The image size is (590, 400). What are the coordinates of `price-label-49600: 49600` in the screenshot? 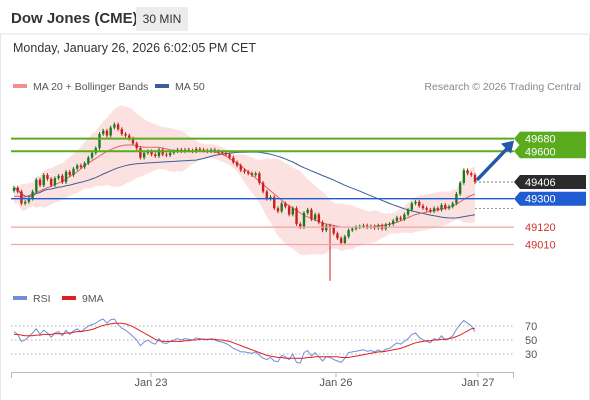 It's located at (550, 151).